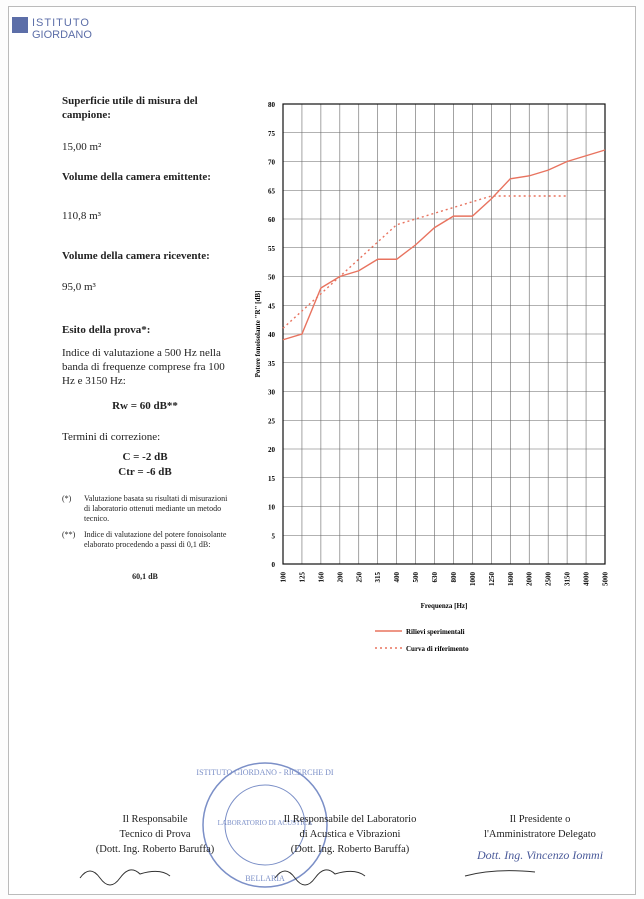 Image resolution: width=644 pixels, height=899 pixels. I want to click on y-tick-label: 25, so click(272, 421).